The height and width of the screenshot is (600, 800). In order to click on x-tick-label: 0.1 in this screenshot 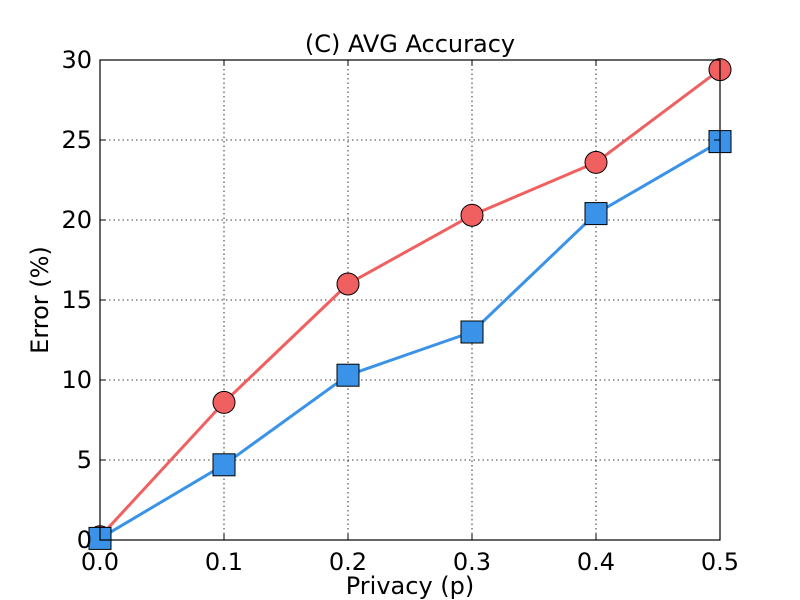, I will do `click(224, 562)`.